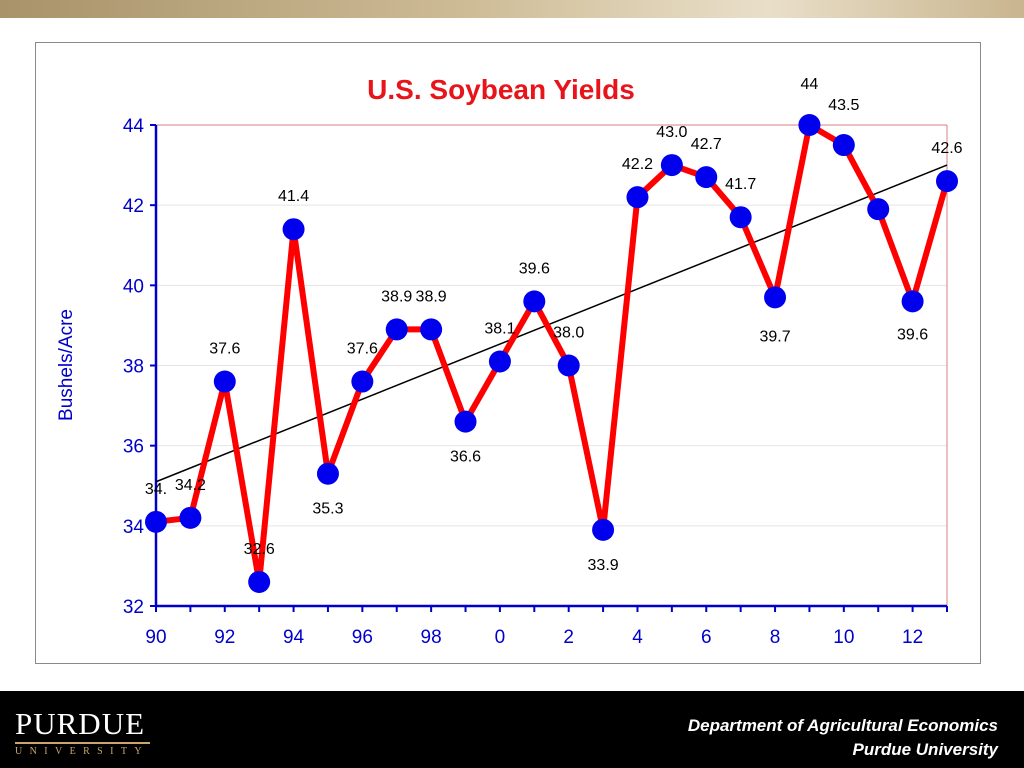 This screenshot has height=768, width=1024. I want to click on data-label: 34.2, so click(190, 485).